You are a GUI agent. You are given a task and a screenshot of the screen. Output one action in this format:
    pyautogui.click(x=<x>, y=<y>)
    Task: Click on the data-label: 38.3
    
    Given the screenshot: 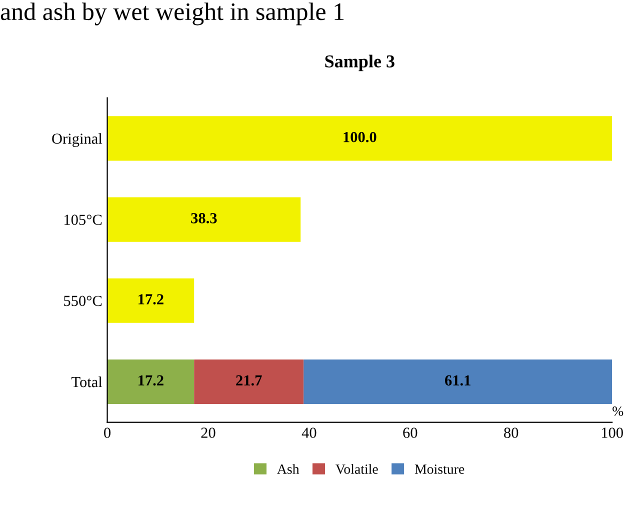 What is the action you would take?
    pyautogui.click(x=204, y=218)
    